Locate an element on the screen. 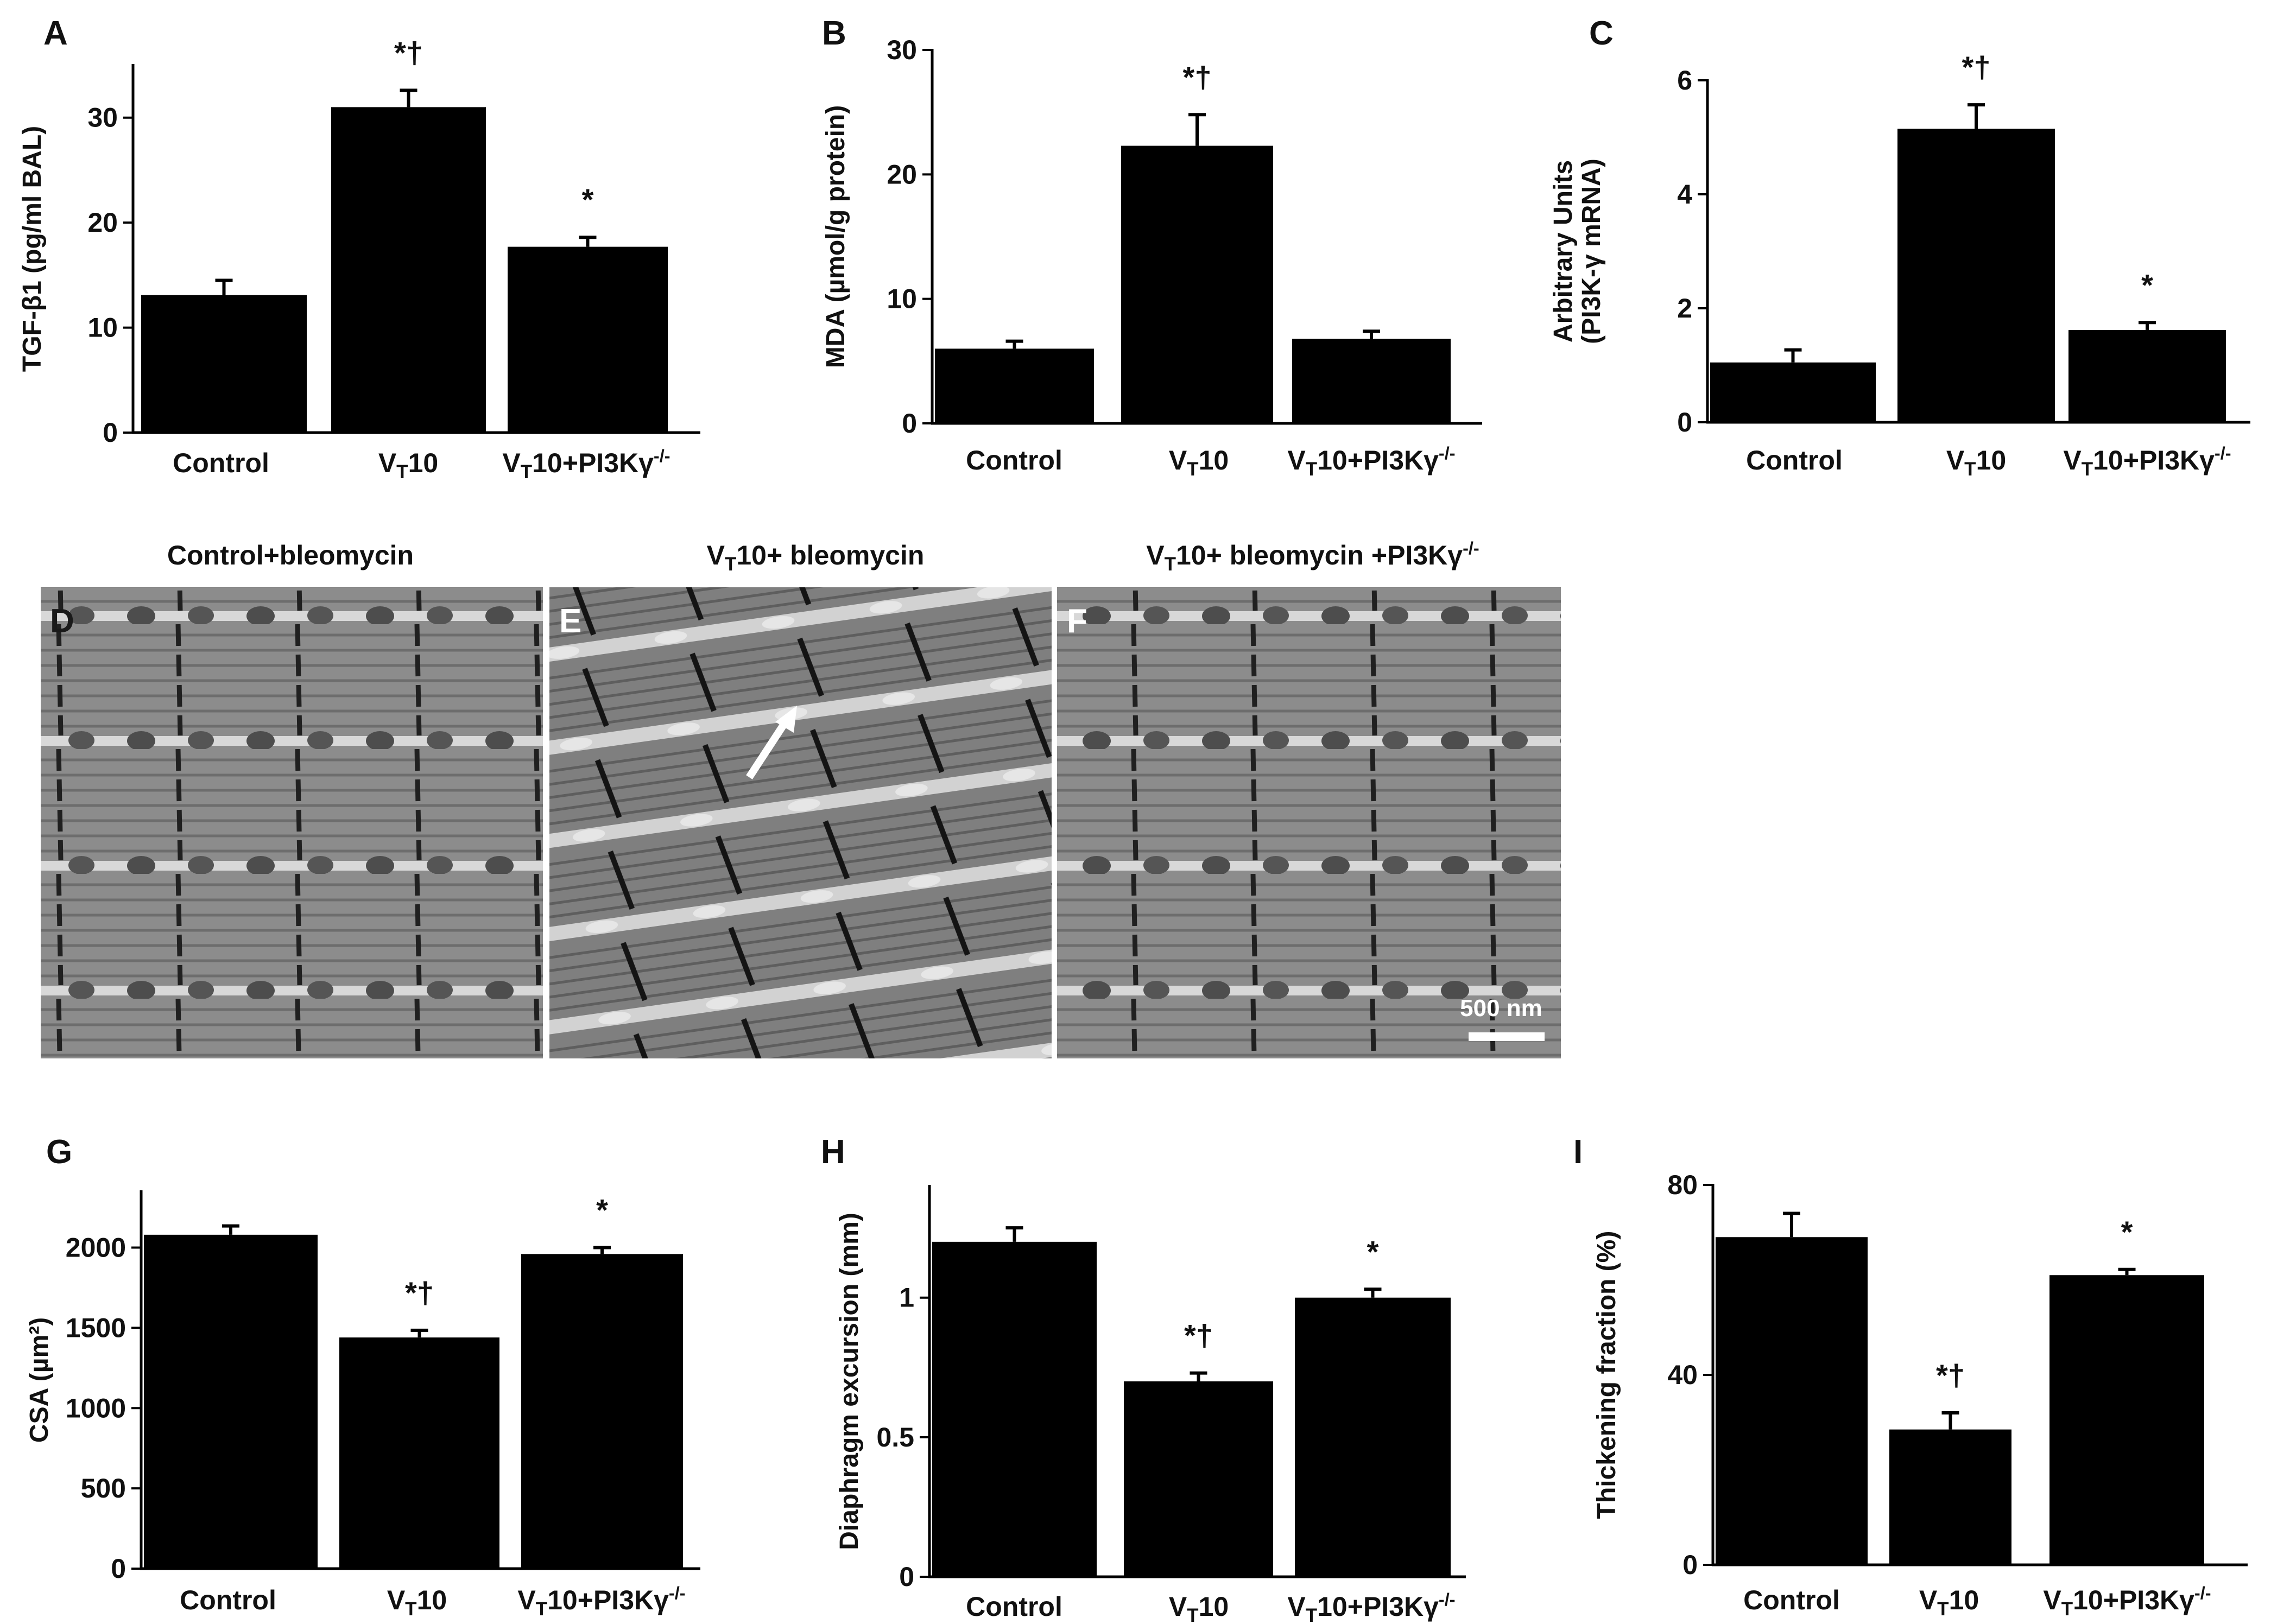 The width and height of the screenshot is (2271, 1624). micrograph-e-title: VT10+ bleomycin is located at coordinates (816, 557).